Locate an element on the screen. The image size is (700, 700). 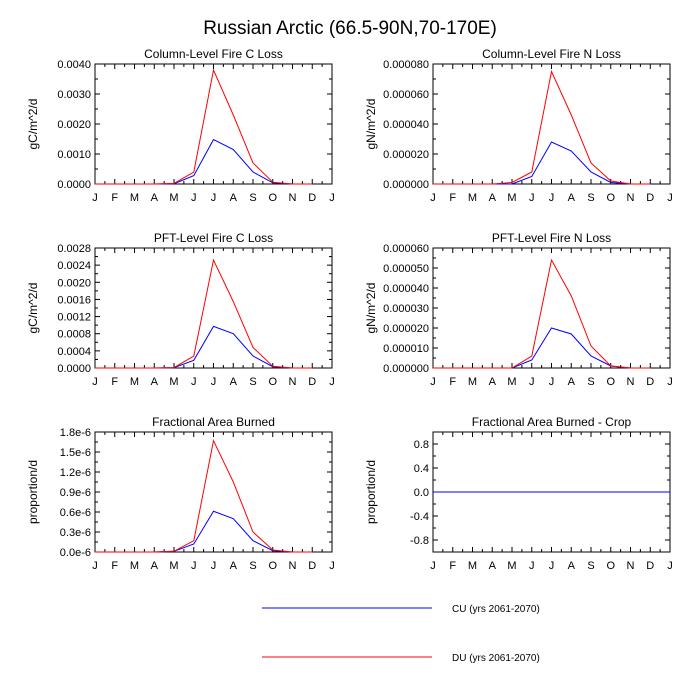
panel-title: Fractional Area Burned - Crop is located at coordinates (552, 422).